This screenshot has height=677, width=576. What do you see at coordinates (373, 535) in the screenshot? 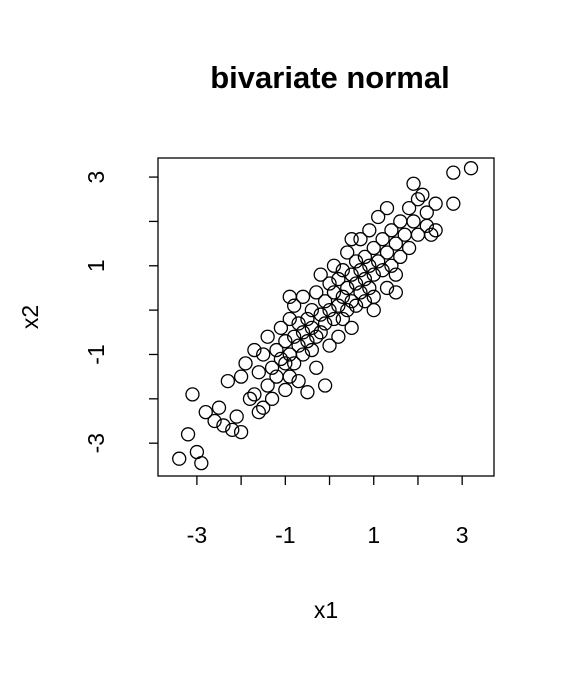
I see `x-tick-label: 1` at bounding box center [373, 535].